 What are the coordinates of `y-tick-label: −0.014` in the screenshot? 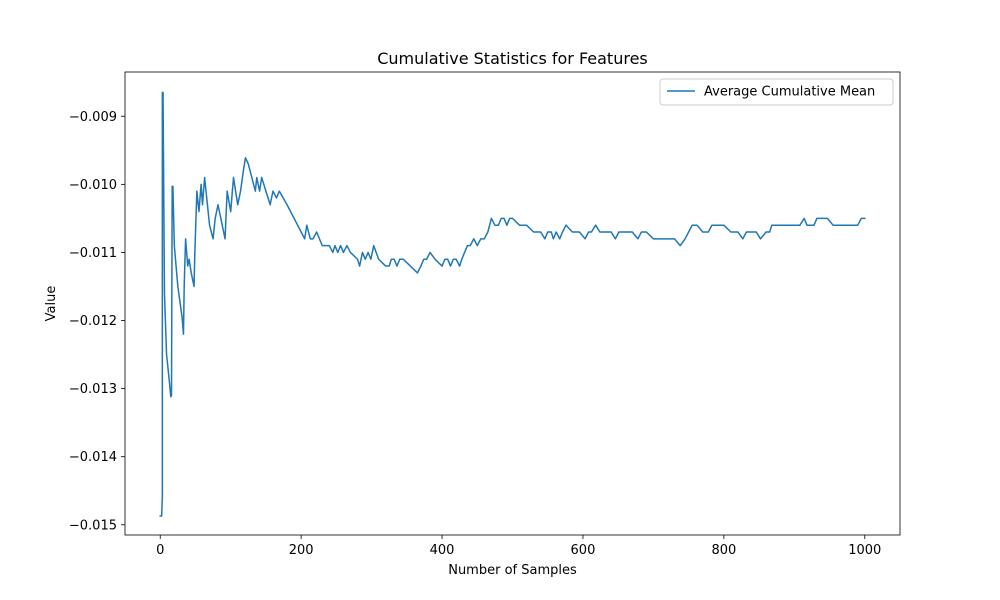 It's located at (93, 457).